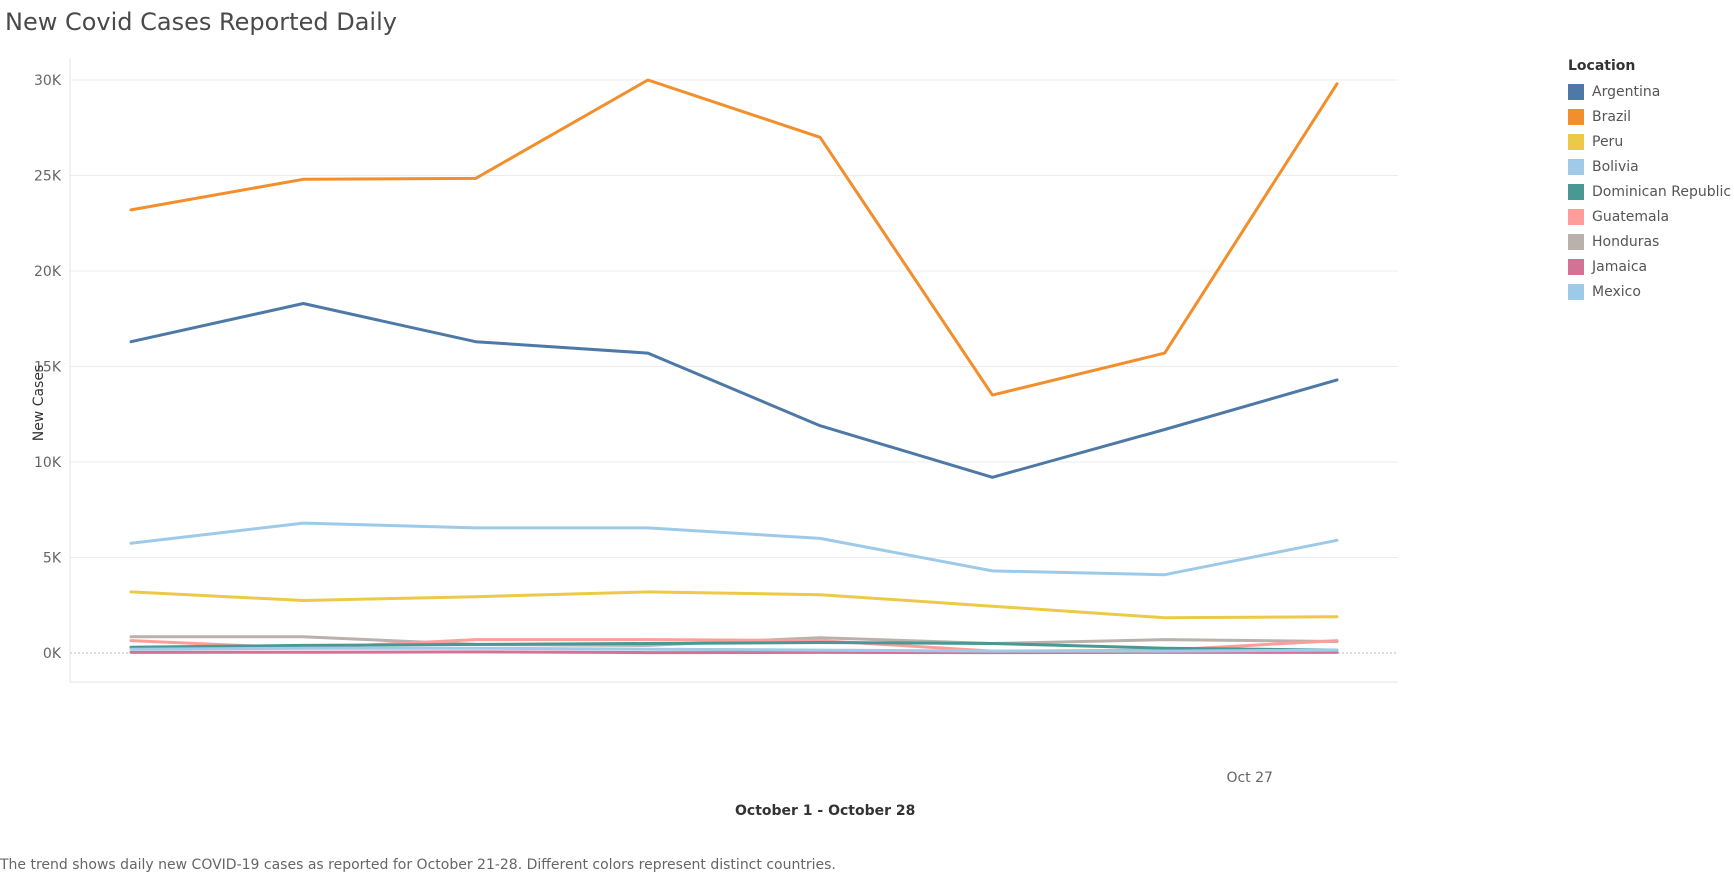  What do you see at coordinates (39, 403) in the screenshot?
I see `y-axis-title: New Cases` at bounding box center [39, 403].